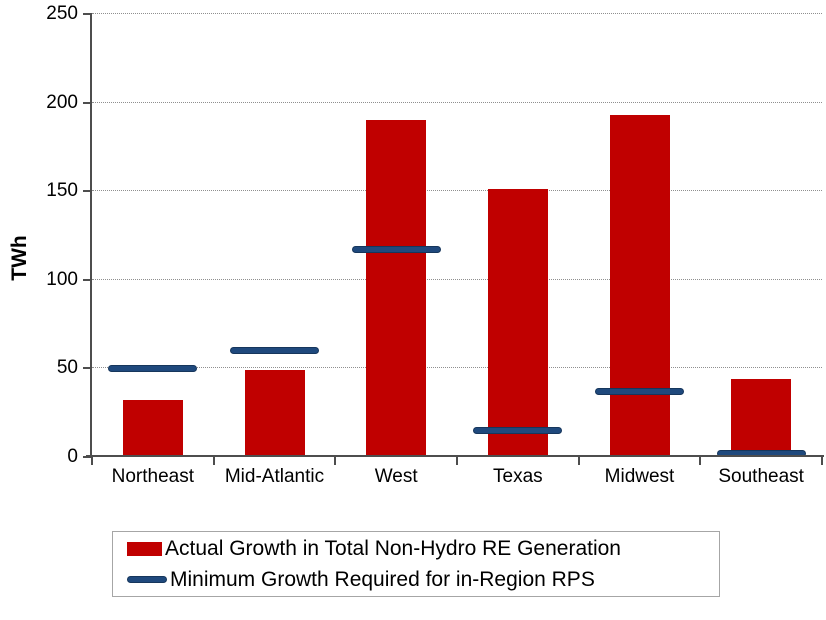  I want to click on y-tick-label-50: 50, so click(67, 368).